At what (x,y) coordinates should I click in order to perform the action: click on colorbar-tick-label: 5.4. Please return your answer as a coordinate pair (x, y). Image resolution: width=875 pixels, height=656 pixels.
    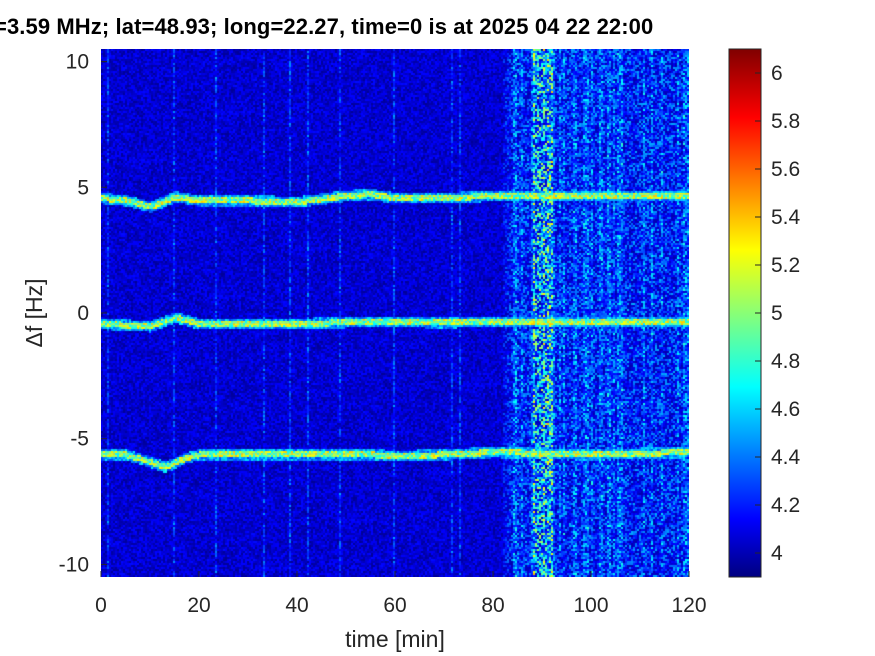
    Looking at the image, I should click on (786, 217).